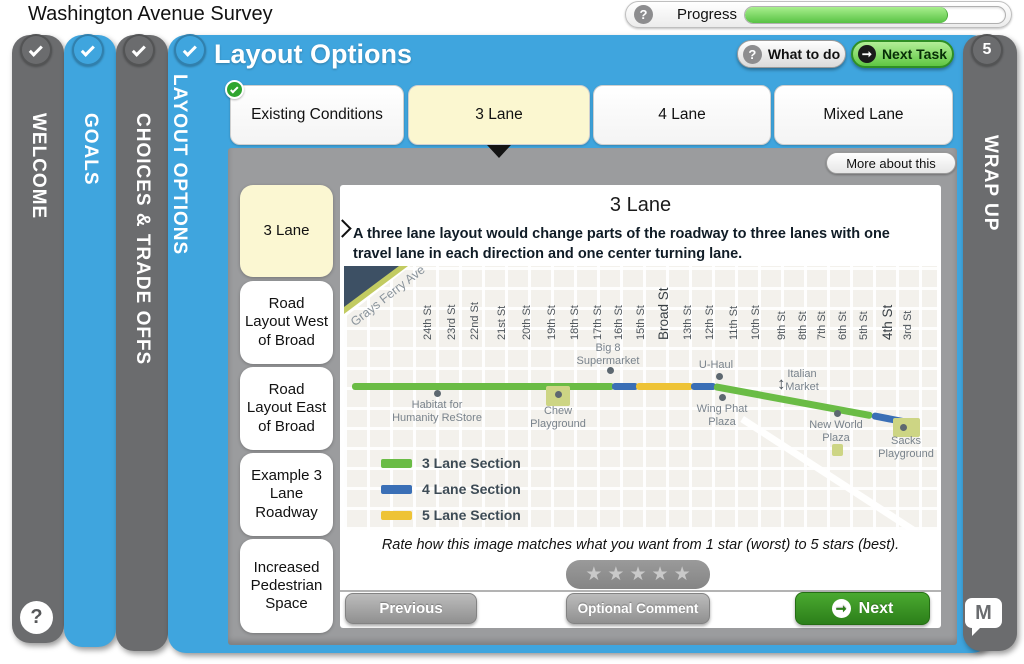 The height and width of the screenshot is (664, 1024). I want to click on distance-arrow-icon: ↕, so click(781, 383).